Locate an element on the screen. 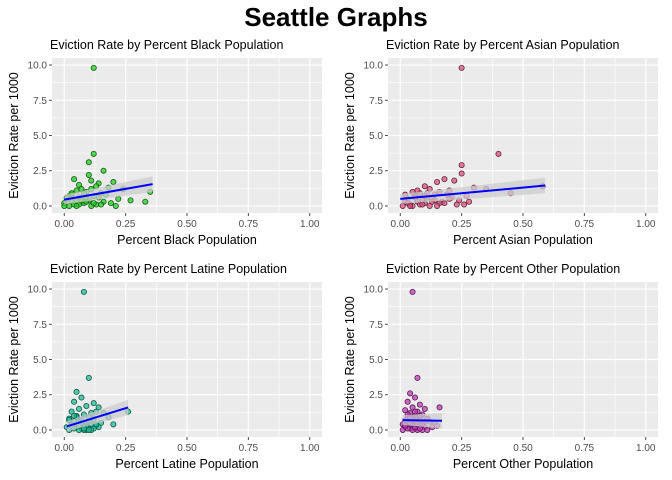 This screenshot has height=480, width=672. x-axis-label: Percent Black Population is located at coordinates (187, 240).